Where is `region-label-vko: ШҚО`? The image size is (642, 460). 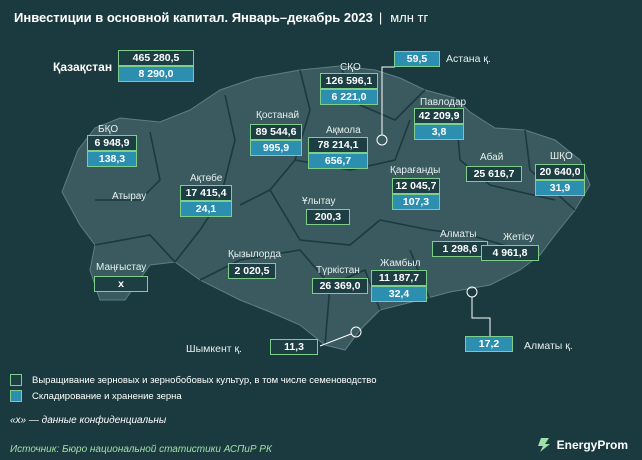 region-label-vko: ШҚО is located at coordinates (561, 156).